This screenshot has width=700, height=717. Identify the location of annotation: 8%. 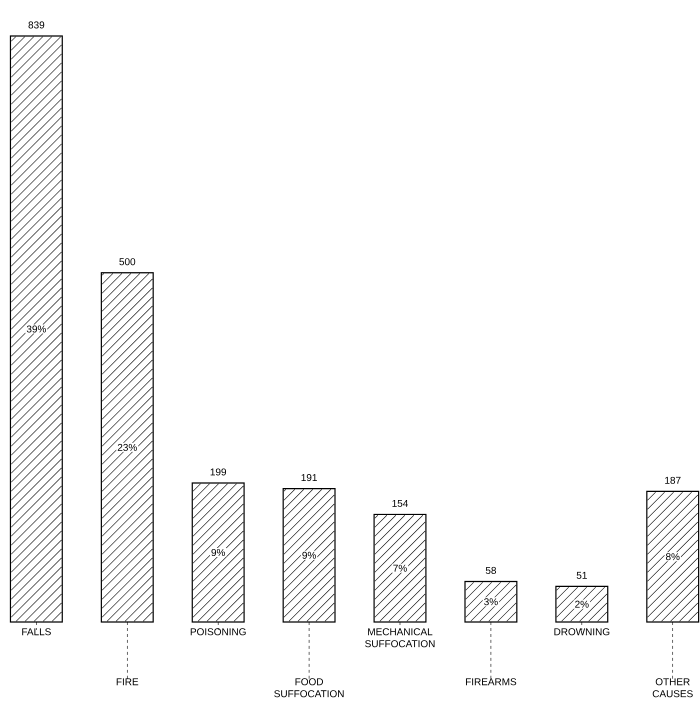
(673, 556).